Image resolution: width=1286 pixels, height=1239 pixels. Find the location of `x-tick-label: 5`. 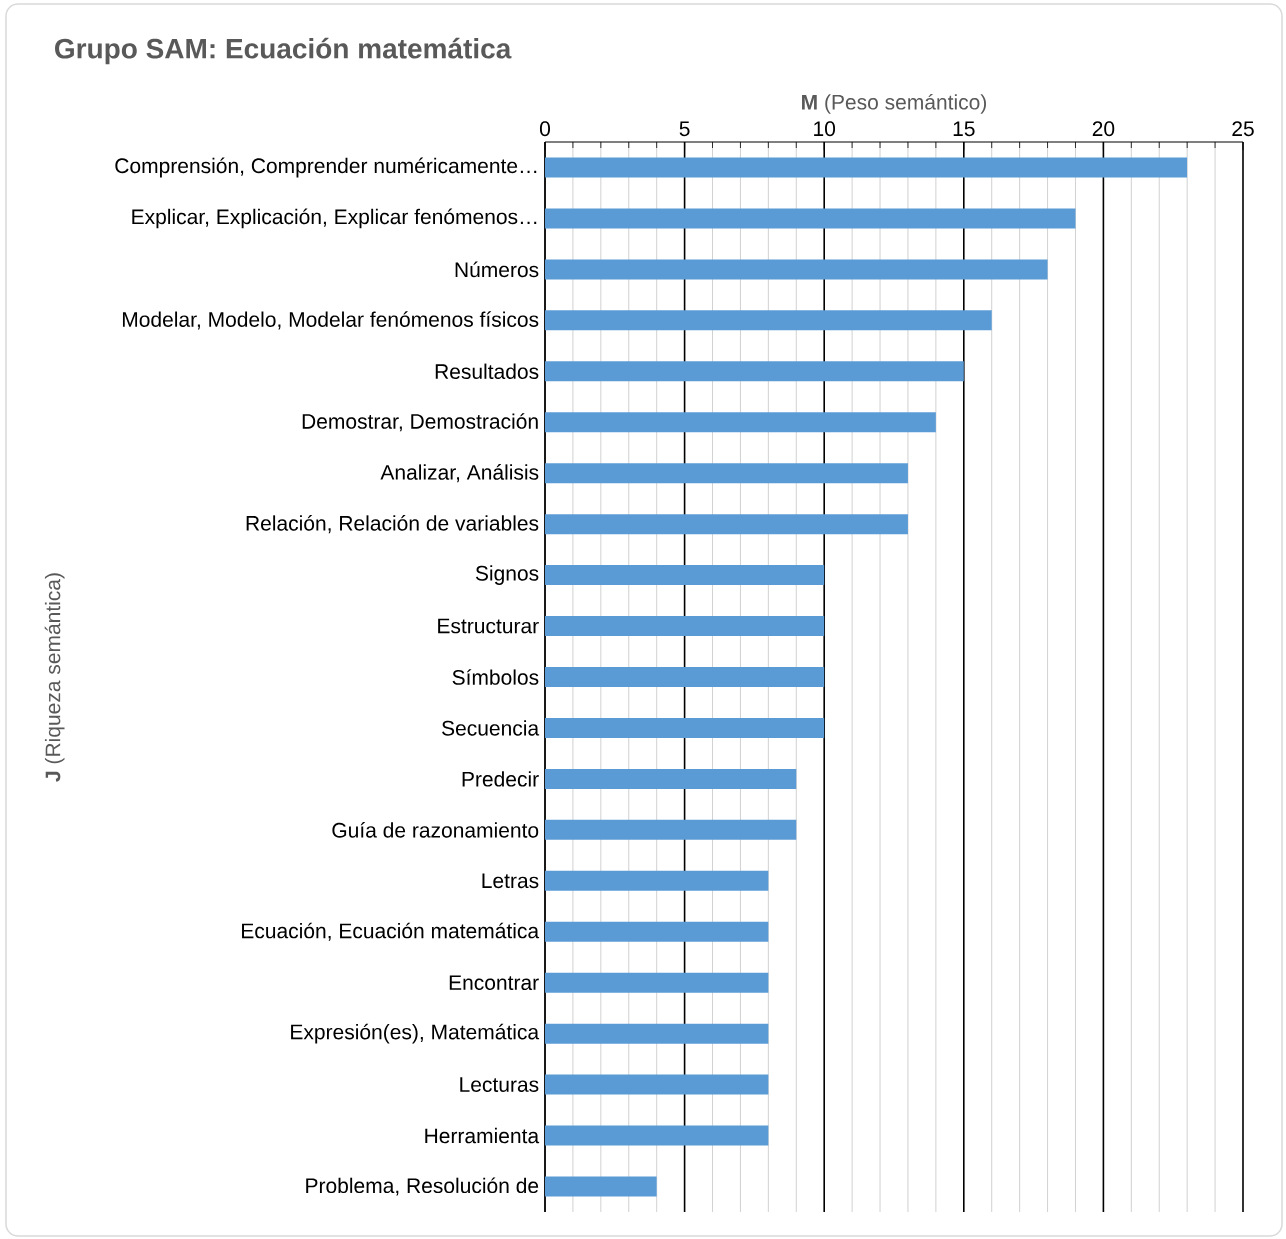

x-tick-label: 5 is located at coordinates (684, 129).